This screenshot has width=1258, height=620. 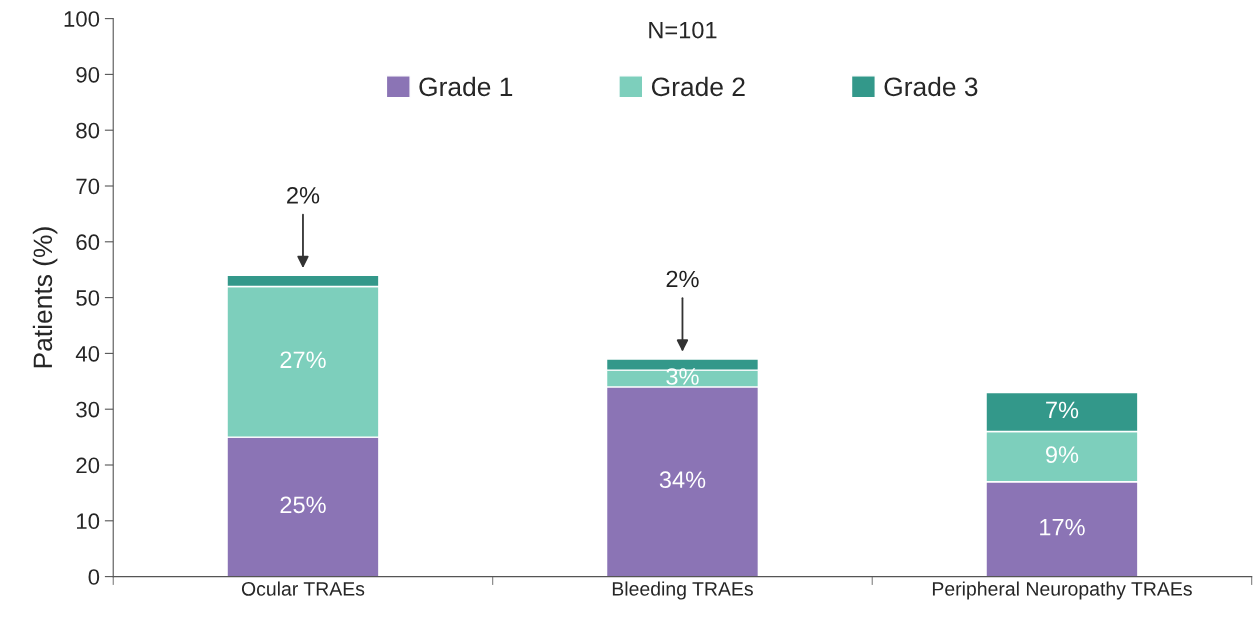 I want to click on y-tick-label: 70, so click(x=88, y=186).